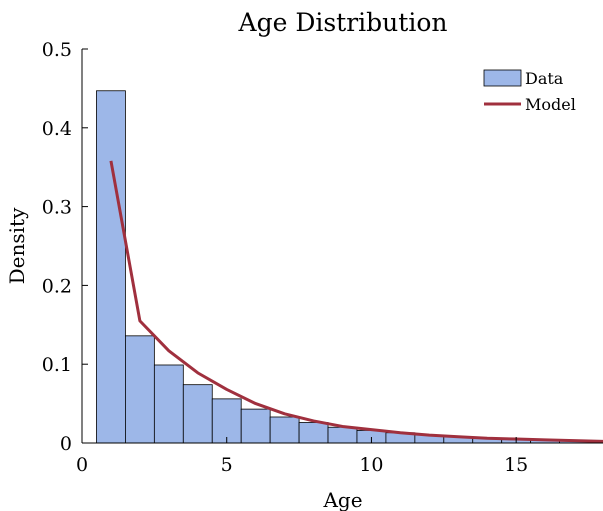 This screenshot has width=603, height=511. I want to click on x-axis-label: Age, so click(342, 499).